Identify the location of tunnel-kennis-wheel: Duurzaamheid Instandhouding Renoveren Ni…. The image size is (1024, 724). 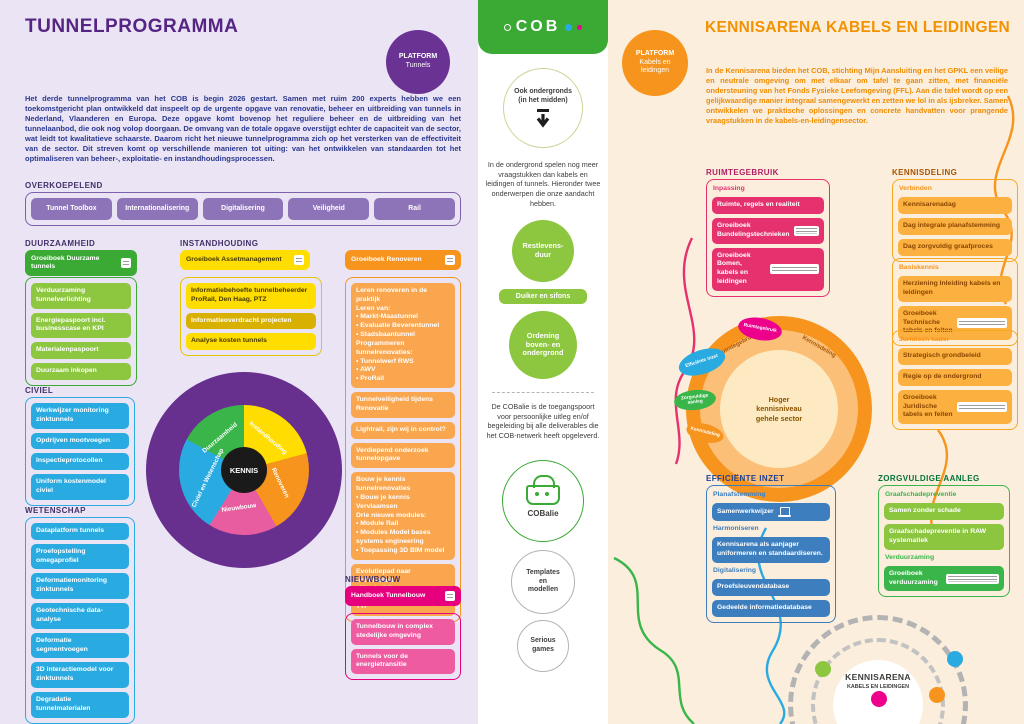
(244, 470).